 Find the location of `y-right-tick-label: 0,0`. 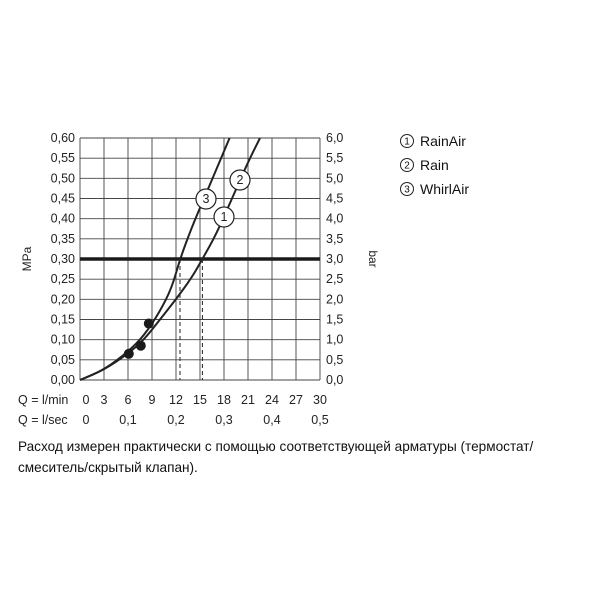

y-right-tick-label: 0,0 is located at coordinates (334, 380).